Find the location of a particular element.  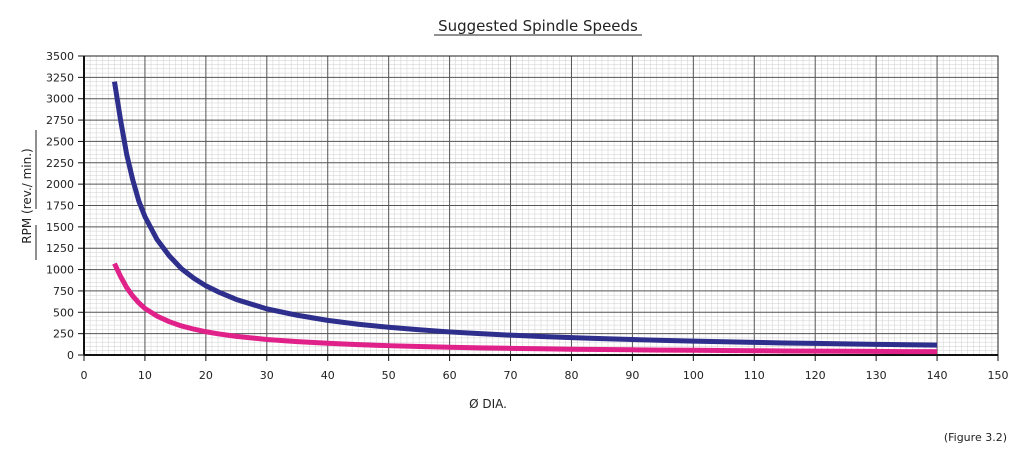

y-tick-label: 3500 is located at coordinates (60, 56).